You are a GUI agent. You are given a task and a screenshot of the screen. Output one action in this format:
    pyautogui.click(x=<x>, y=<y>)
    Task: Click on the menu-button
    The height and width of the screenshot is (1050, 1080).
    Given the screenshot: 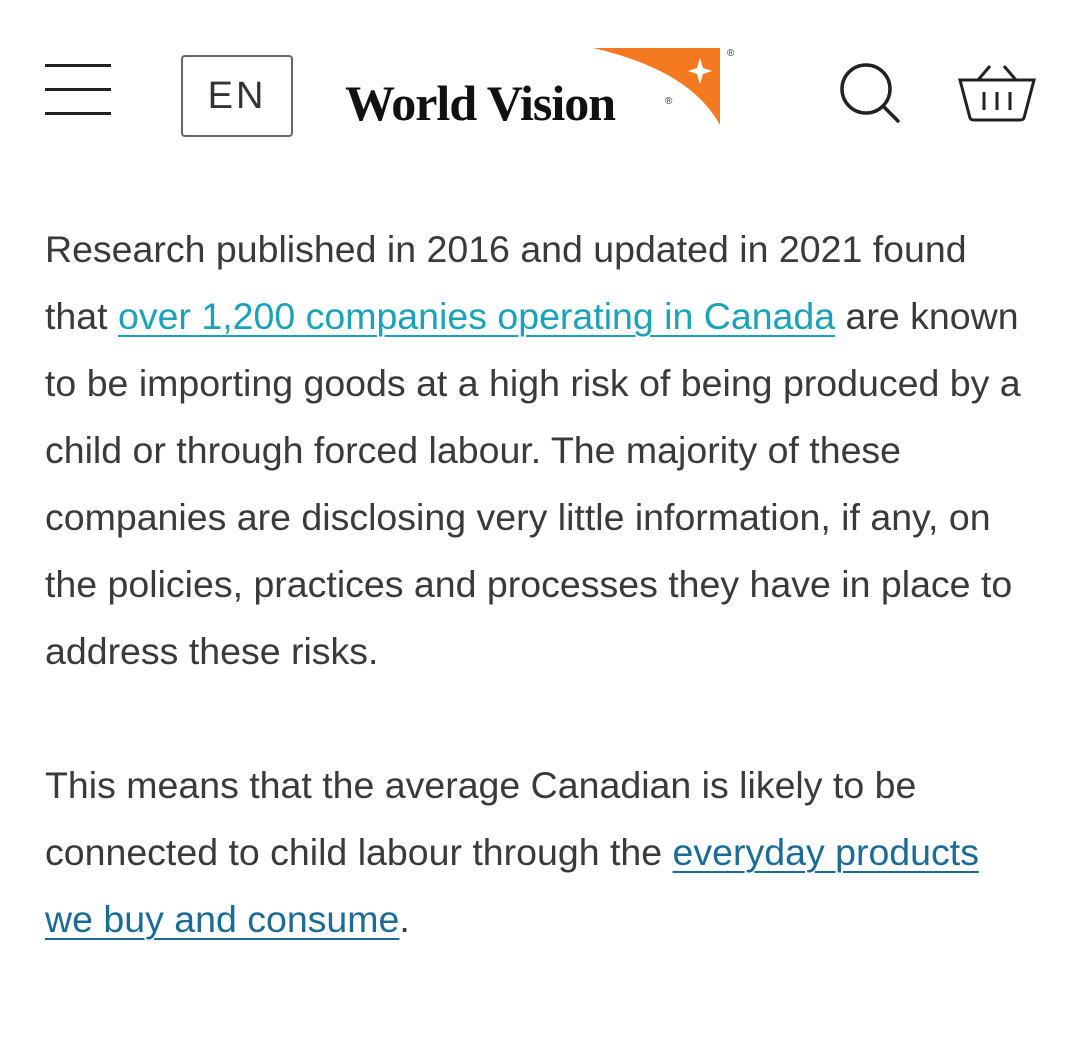 What is the action you would take?
    pyautogui.click(x=78, y=89)
    